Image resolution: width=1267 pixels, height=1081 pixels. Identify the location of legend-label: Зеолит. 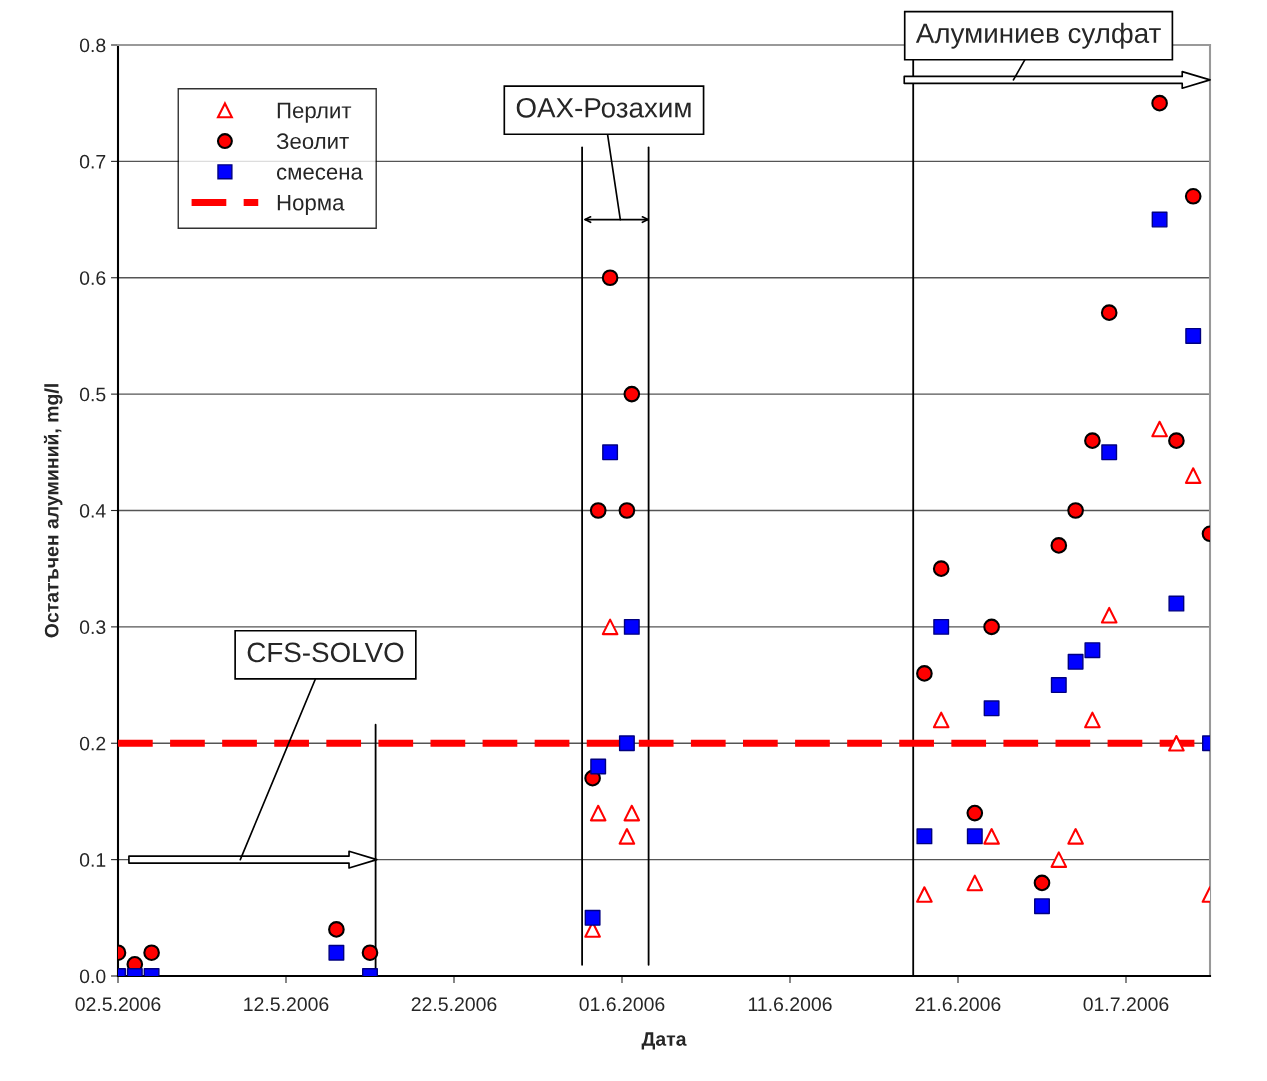
(312, 141).